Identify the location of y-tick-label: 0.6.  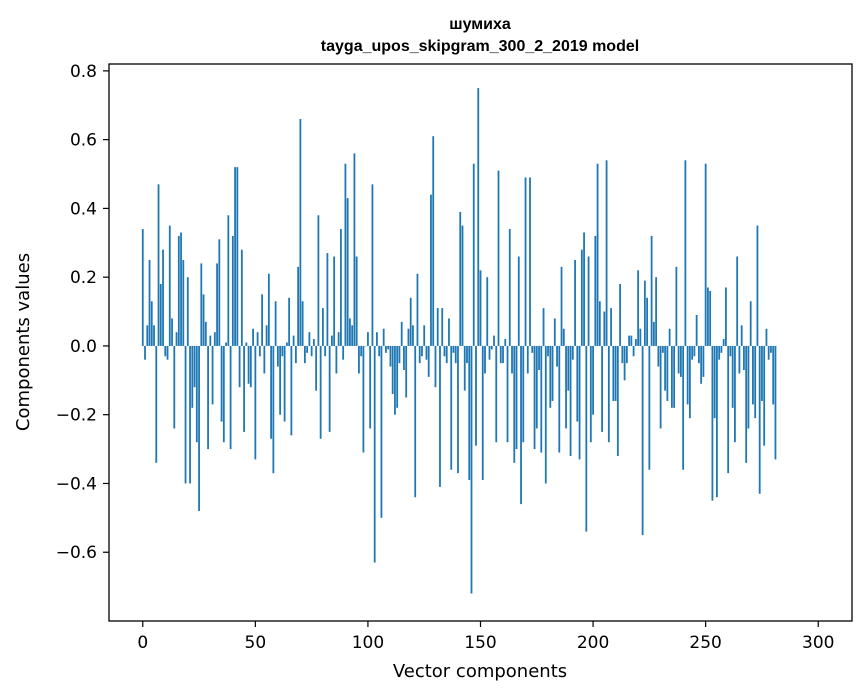
(83, 141).